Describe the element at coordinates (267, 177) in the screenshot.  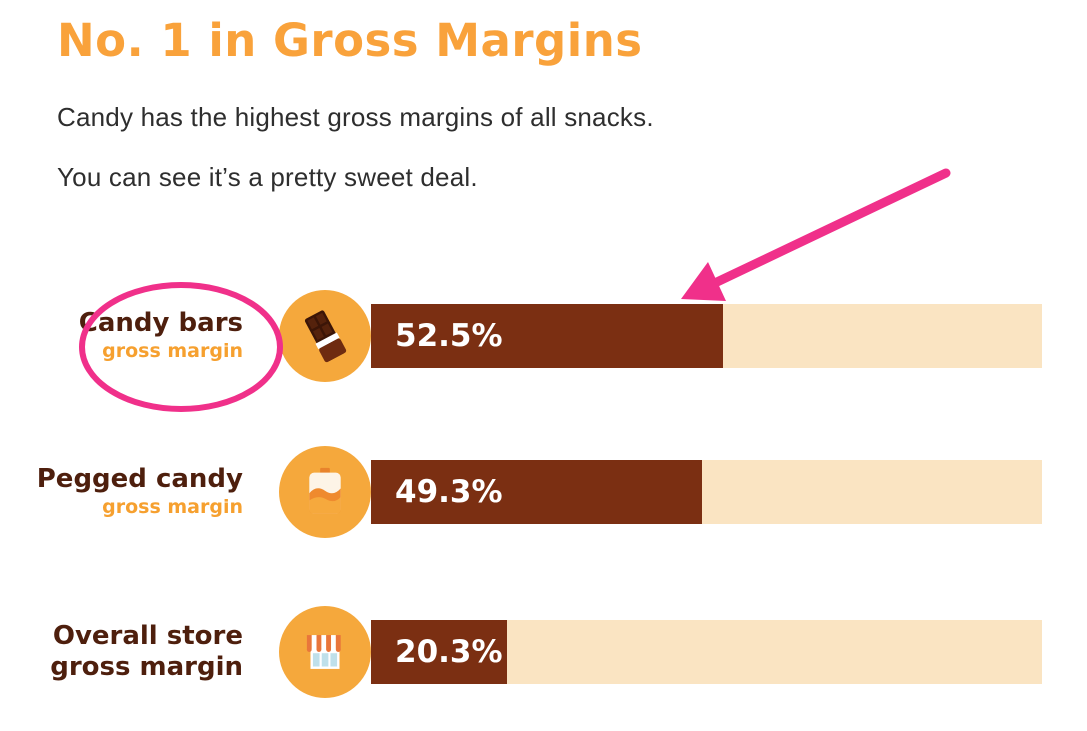
I see `subtitle-line-2: You can see it’s a pretty sweet deal.` at that location.